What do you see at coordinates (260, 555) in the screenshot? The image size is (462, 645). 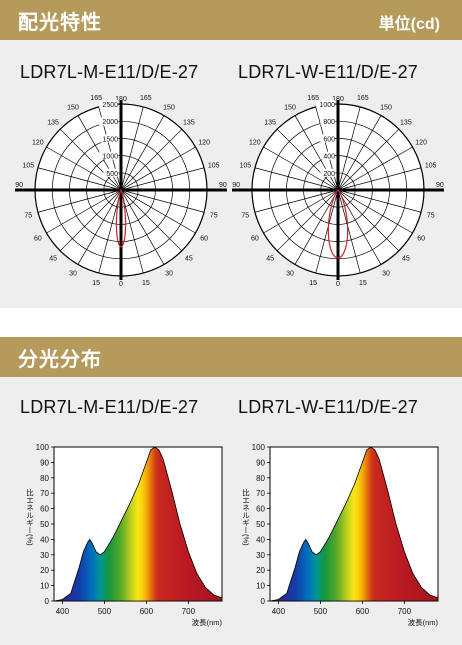 I see `y-tick-label: 30` at bounding box center [260, 555].